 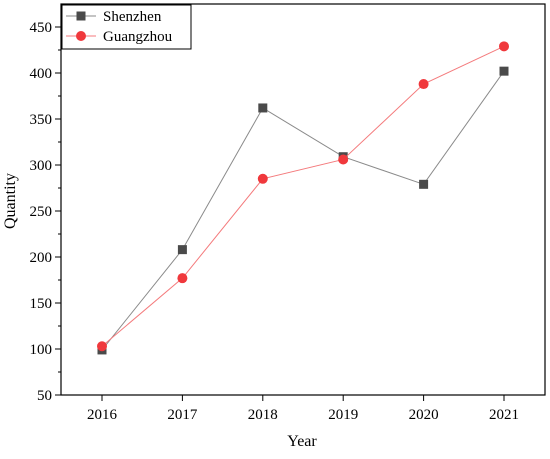 What do you see at coordinates (138, 37) in the screenshot?
I see `legend-label: Guangzhou` at bounding box center [138, 37].